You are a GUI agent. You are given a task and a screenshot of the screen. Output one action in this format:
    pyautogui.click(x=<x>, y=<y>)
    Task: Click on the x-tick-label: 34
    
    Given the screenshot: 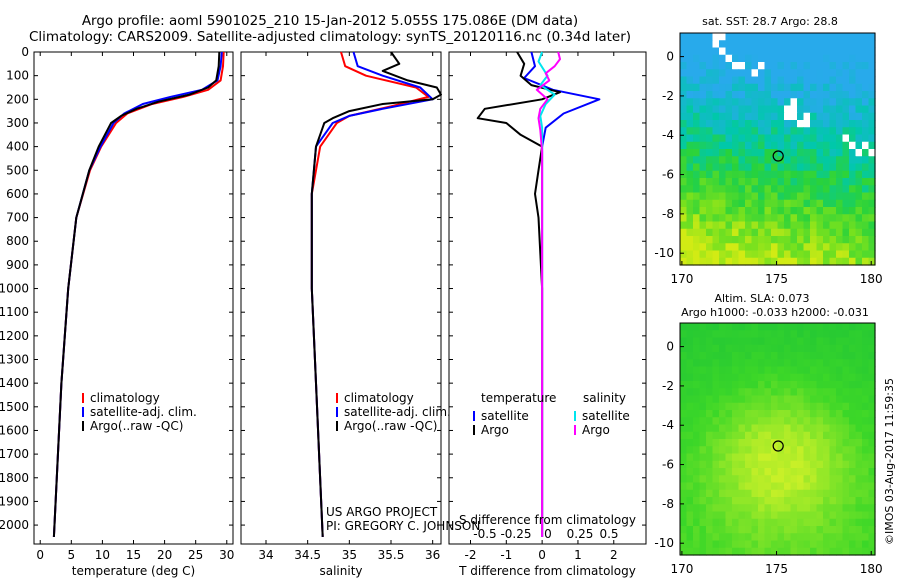 What is the action you would take?
    pyautogui.click(x=265, y=555)
    